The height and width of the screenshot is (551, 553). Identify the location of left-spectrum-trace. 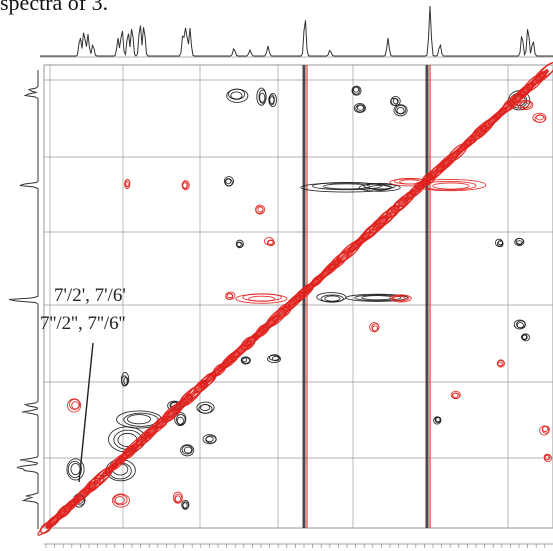
(23, 299).